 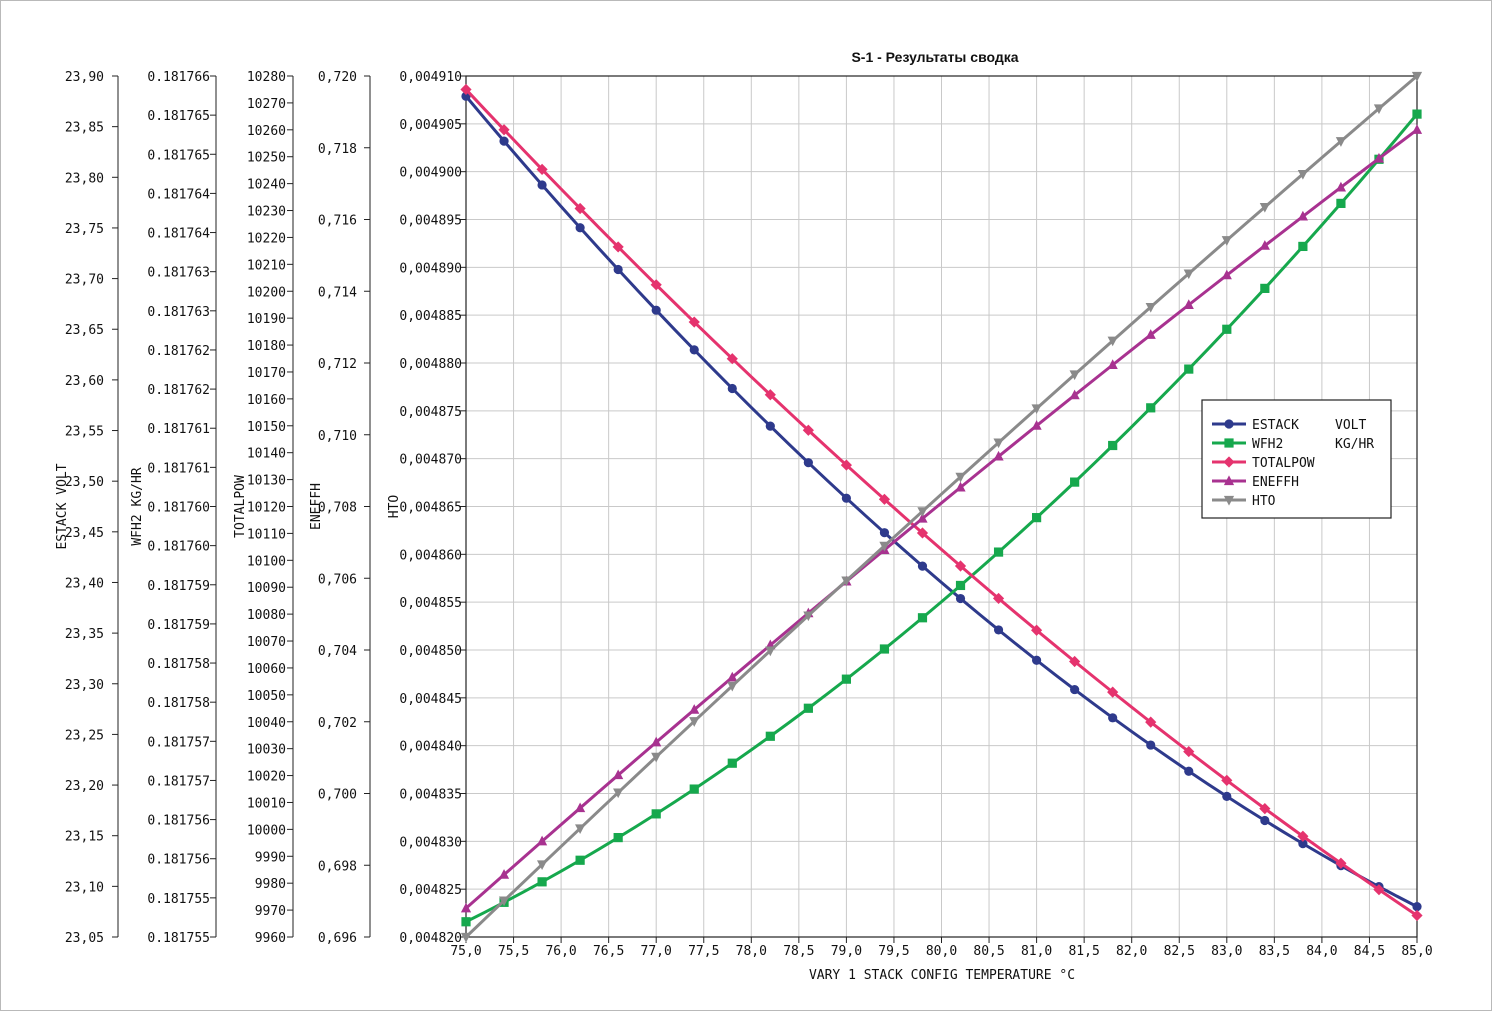 I want to click on tick-label-hto: 0,004895, so click(x=430, y=221).